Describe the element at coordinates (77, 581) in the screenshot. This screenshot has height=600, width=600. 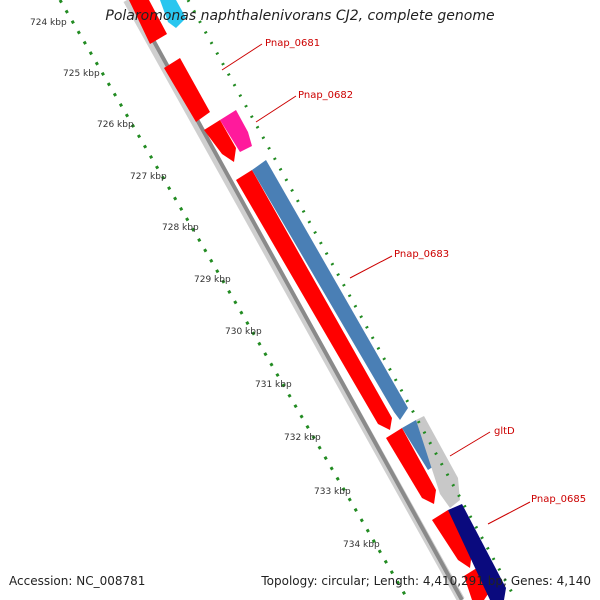
I see `accession-text: Accession: NC_008781` at that location.